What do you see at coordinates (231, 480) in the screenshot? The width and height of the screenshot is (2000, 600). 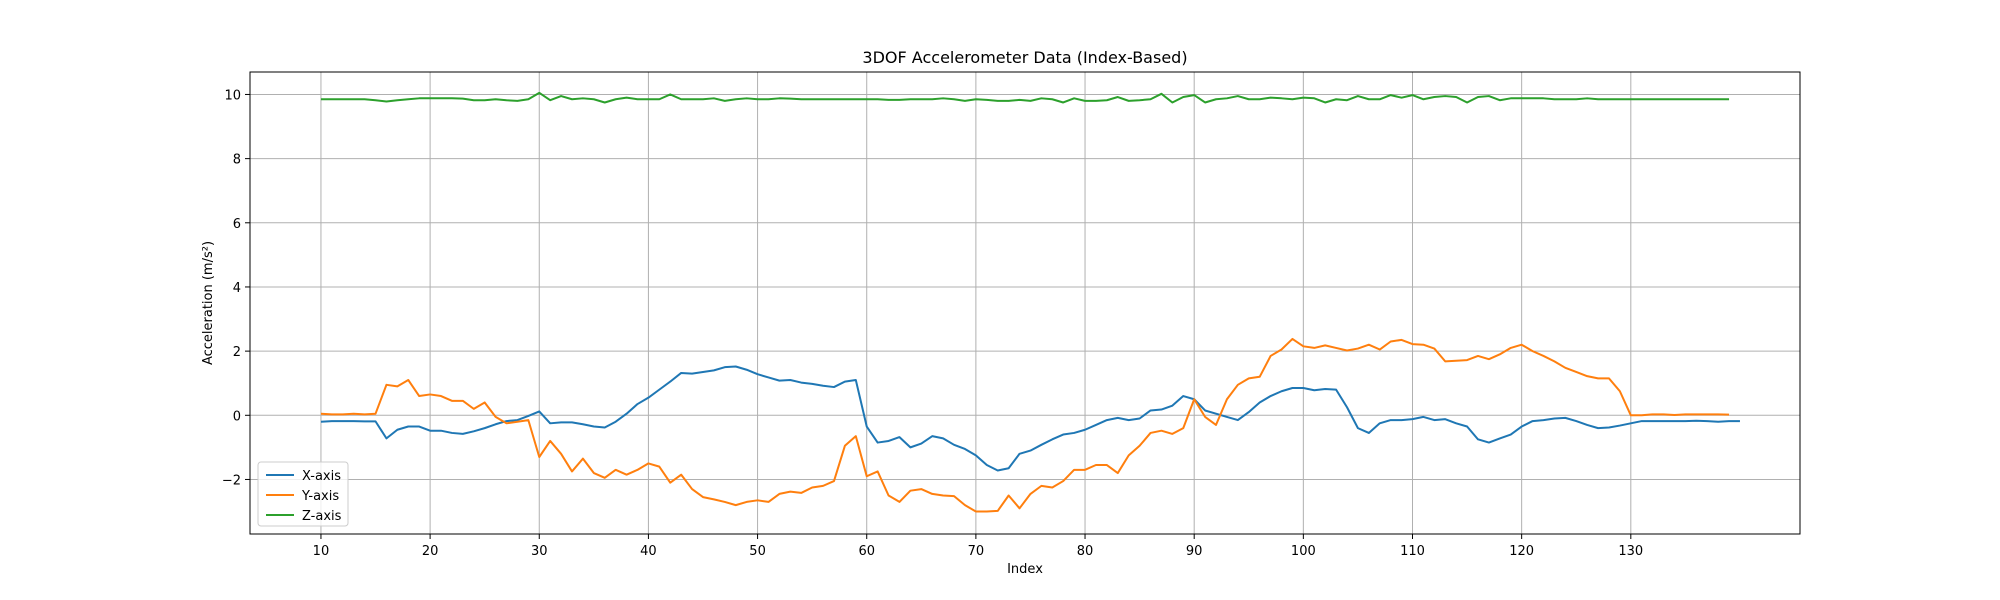 I see `y-tick-label: −2` at bounding box center [231, 480].